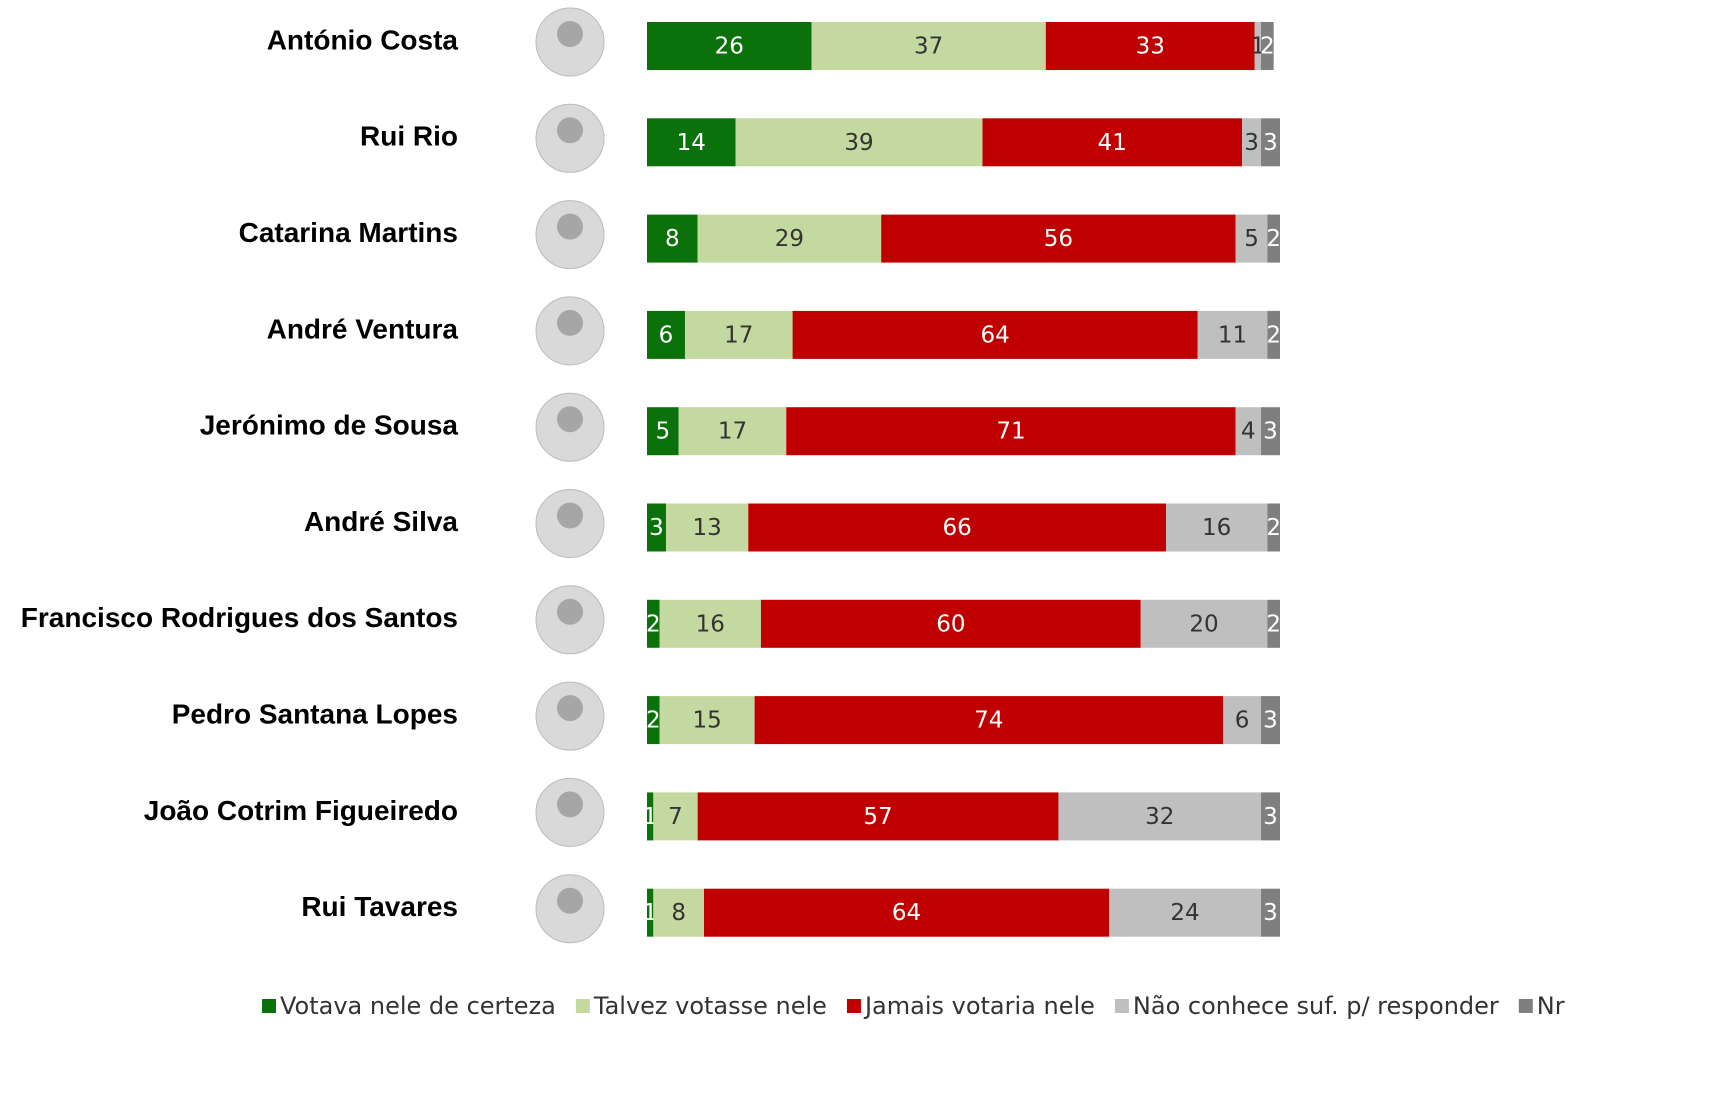  I want to click on value-label: 57, so click(877, 817).